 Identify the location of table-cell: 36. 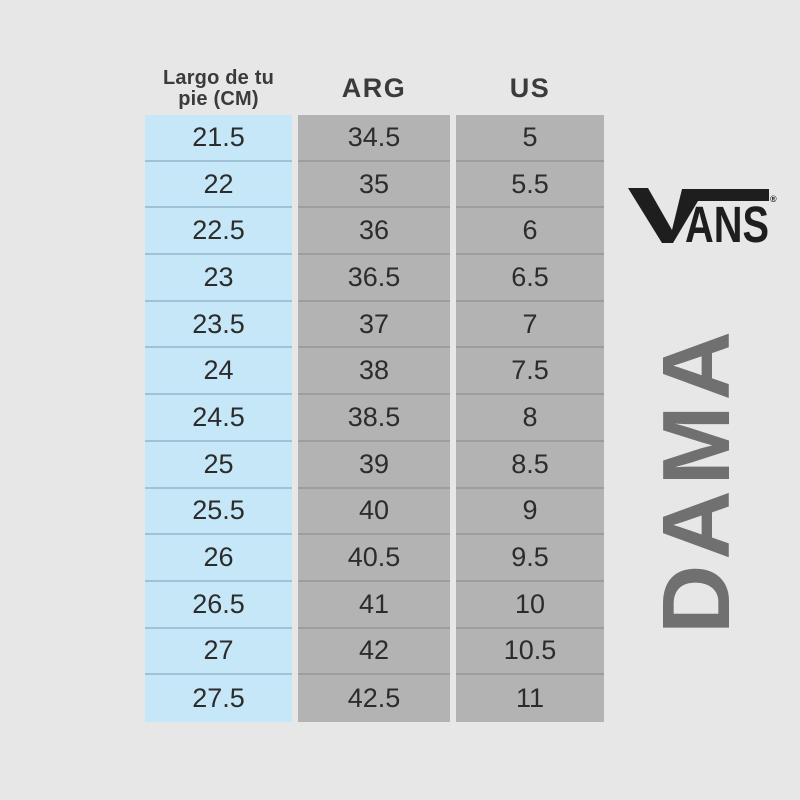
(374, 232).